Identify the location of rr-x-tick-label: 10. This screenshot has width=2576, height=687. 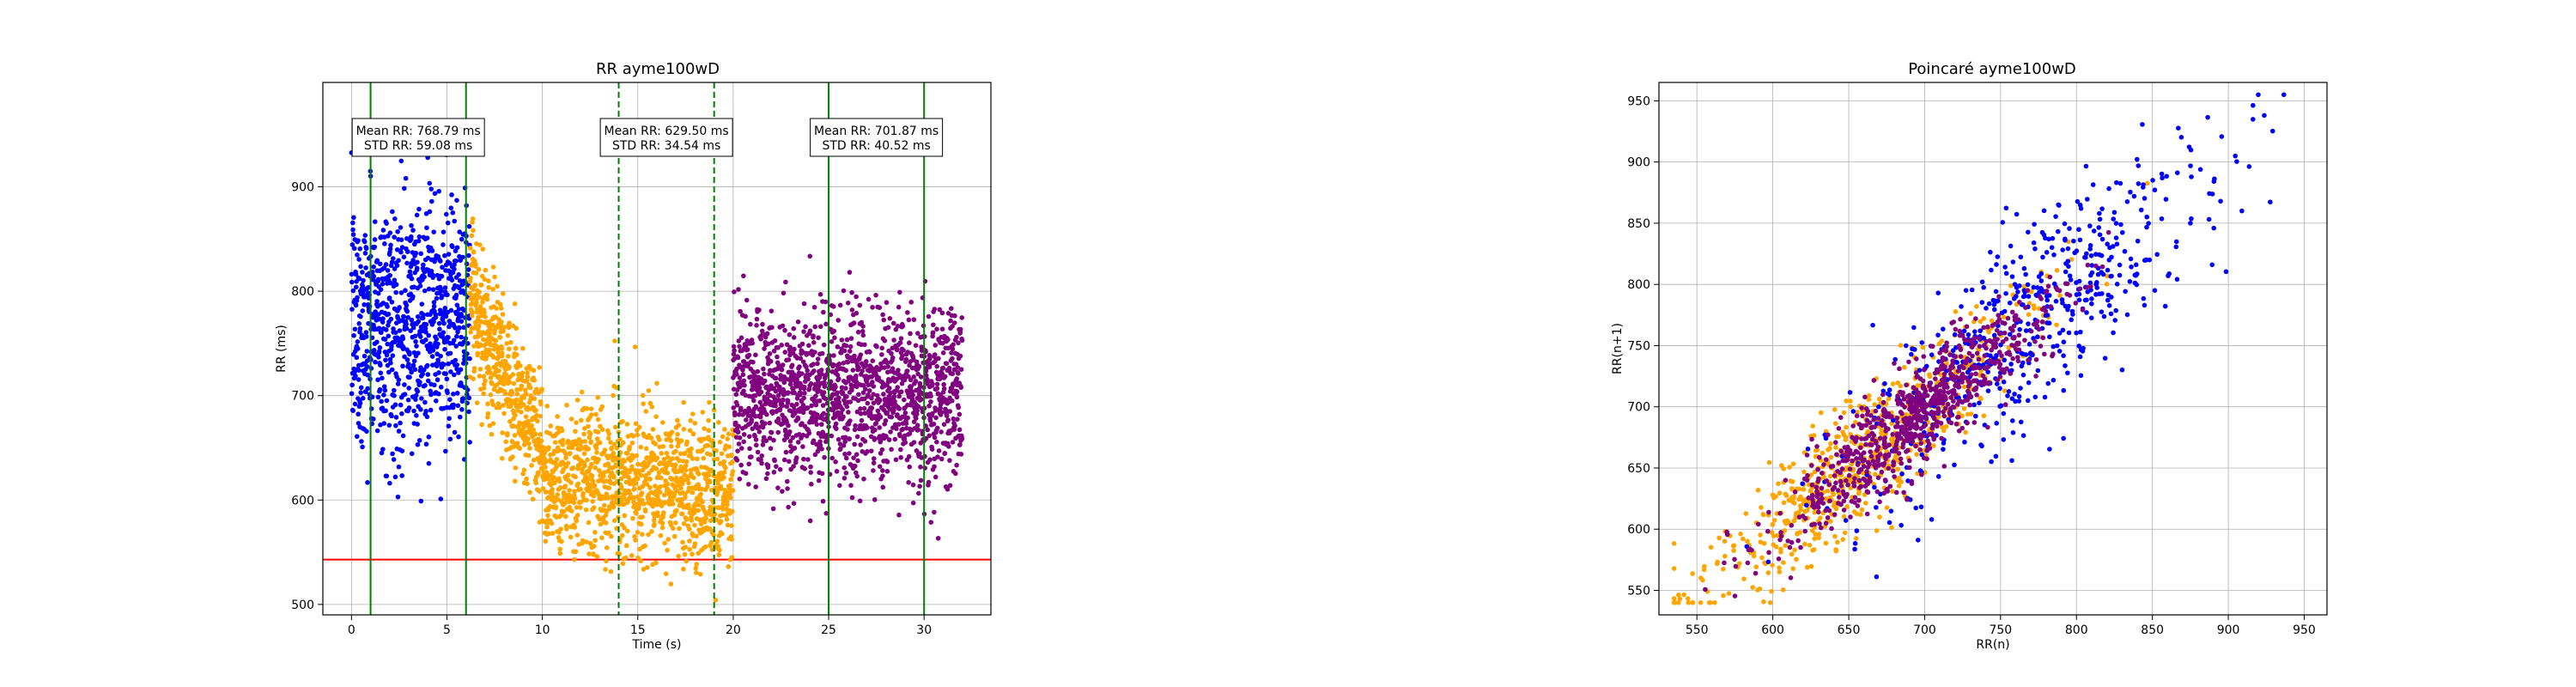
(543, 630).